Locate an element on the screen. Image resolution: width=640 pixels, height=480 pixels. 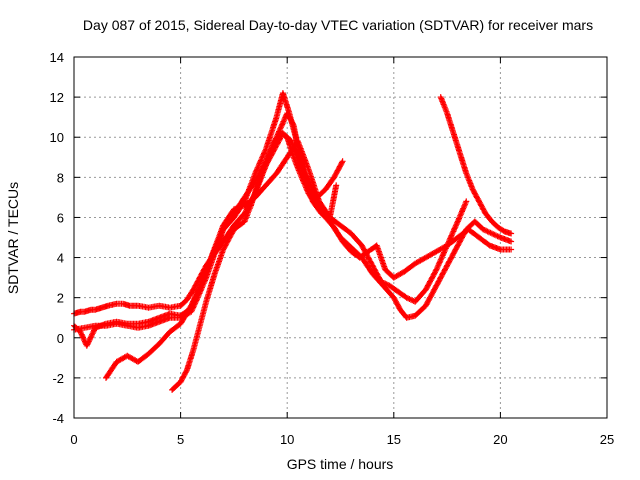
x-tick-label: 0 is located at coordinates (73, 439).